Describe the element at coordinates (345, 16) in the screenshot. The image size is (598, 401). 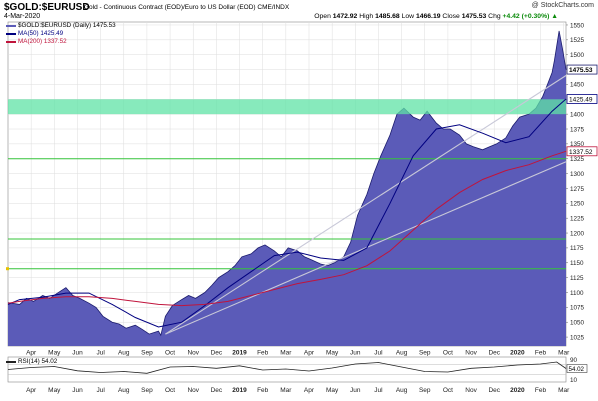
I see `open-value: 1472.92` at that location.